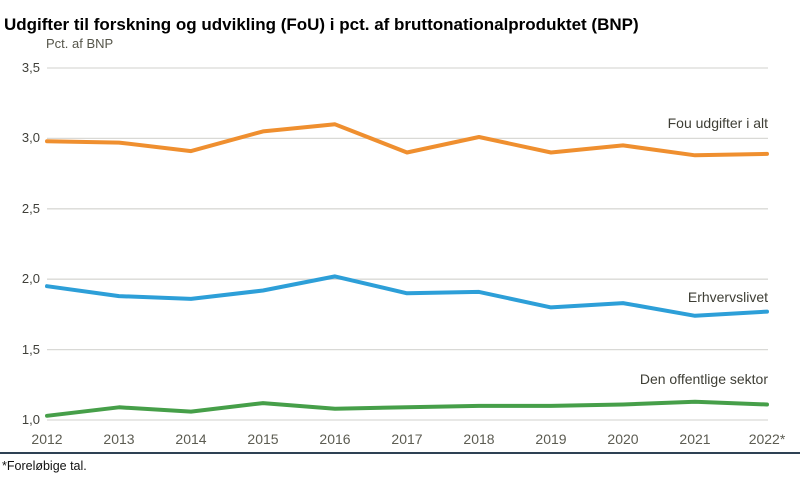 The image size is (800, 479). What do you see at coordinates (335, 439) in the screenshot?
I see `x-tick-label: 2016` at bounding box center [335, 439].